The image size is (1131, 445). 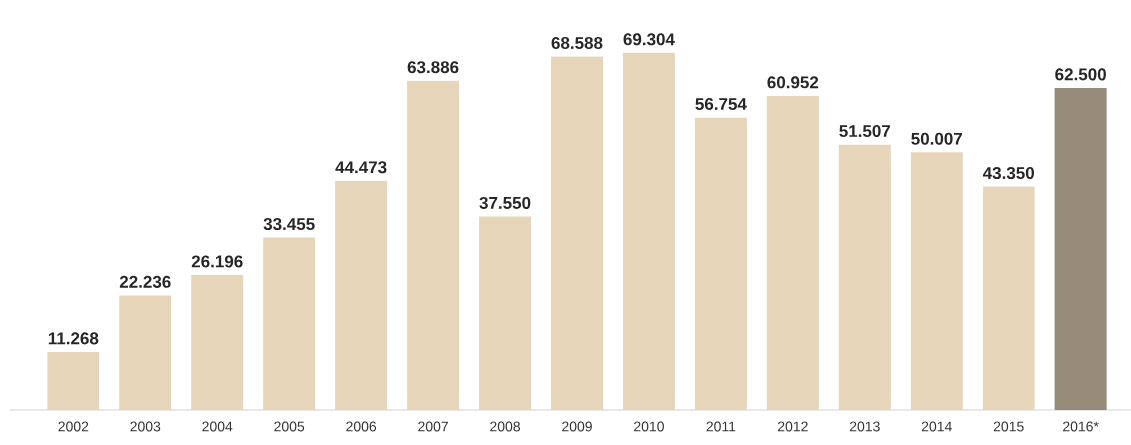 What do you see at coordinates (1008, 426) in the screenshot?
I see `x-tick-label: 2015` at bounding box center [1008, 426].